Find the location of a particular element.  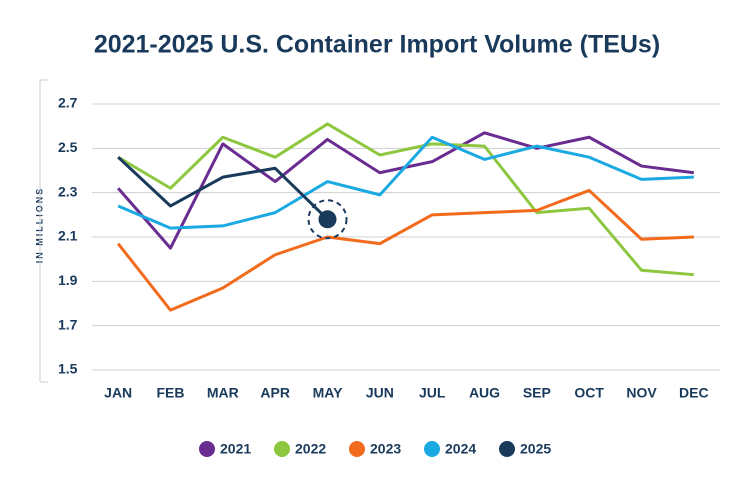

y-tick-label: 2.5 is located at coordinates (68, 147).